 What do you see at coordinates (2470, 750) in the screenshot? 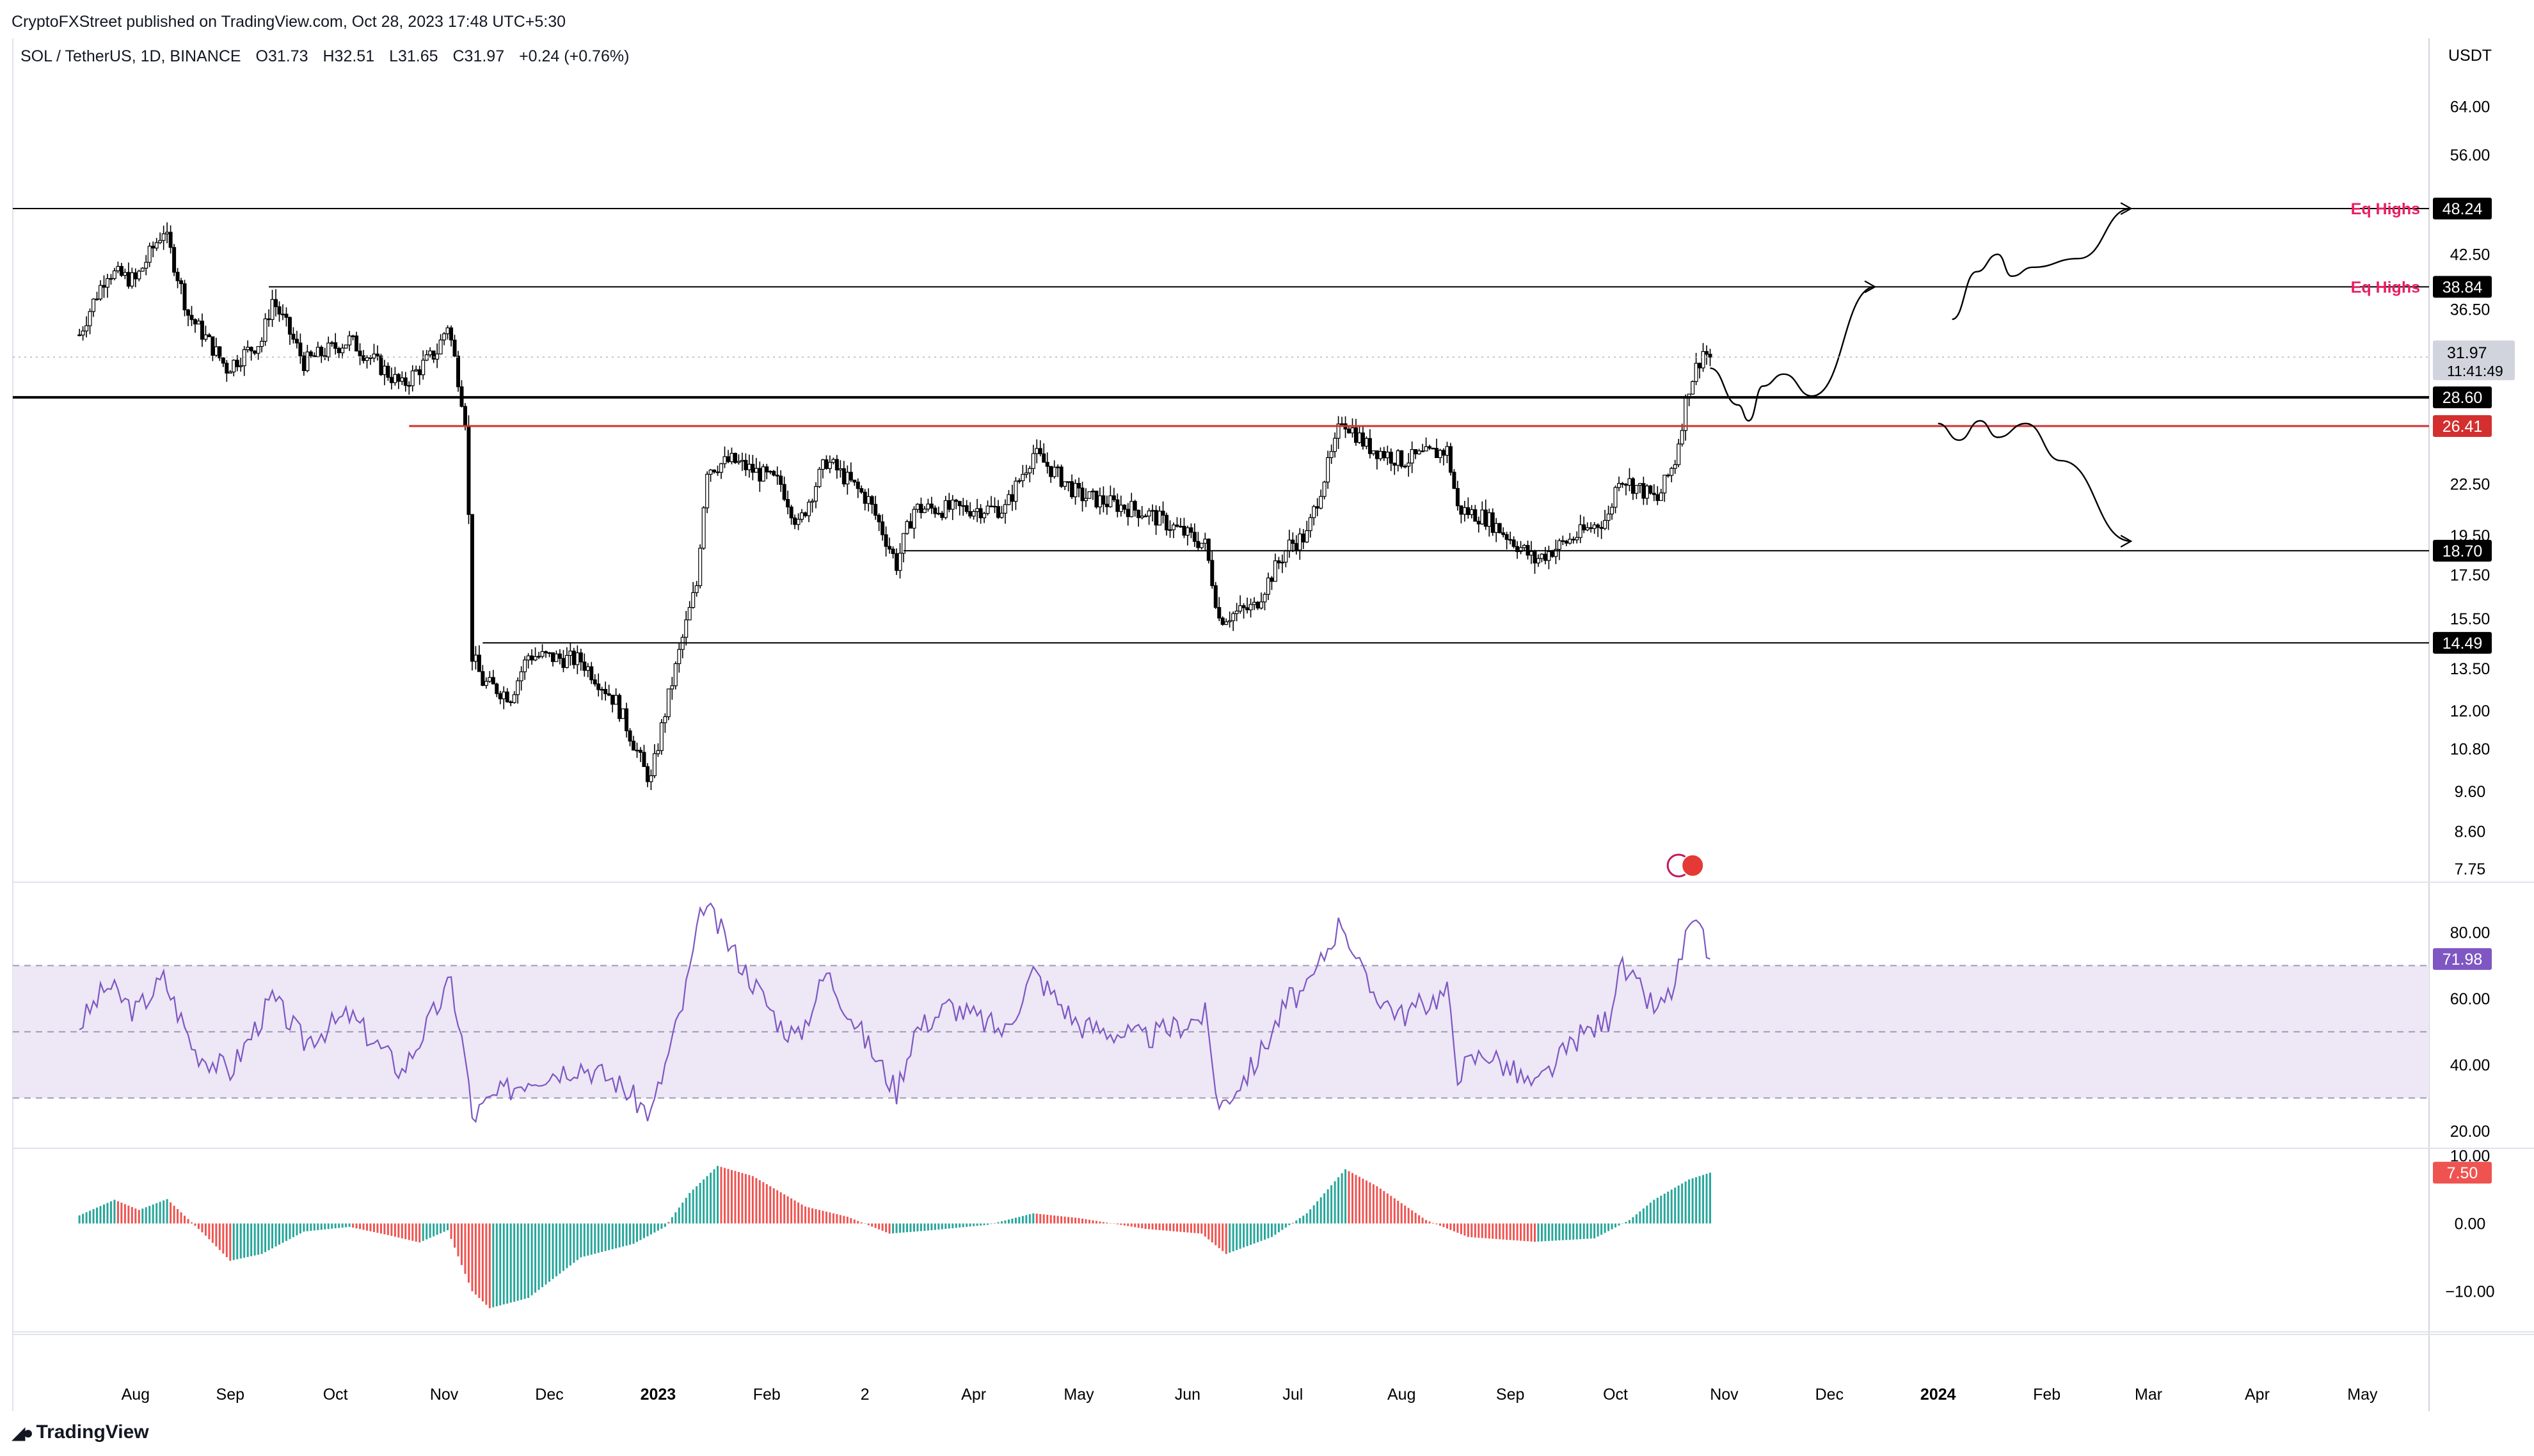
I see `price-tick: 10.80` at bounding box center [2470, 750].